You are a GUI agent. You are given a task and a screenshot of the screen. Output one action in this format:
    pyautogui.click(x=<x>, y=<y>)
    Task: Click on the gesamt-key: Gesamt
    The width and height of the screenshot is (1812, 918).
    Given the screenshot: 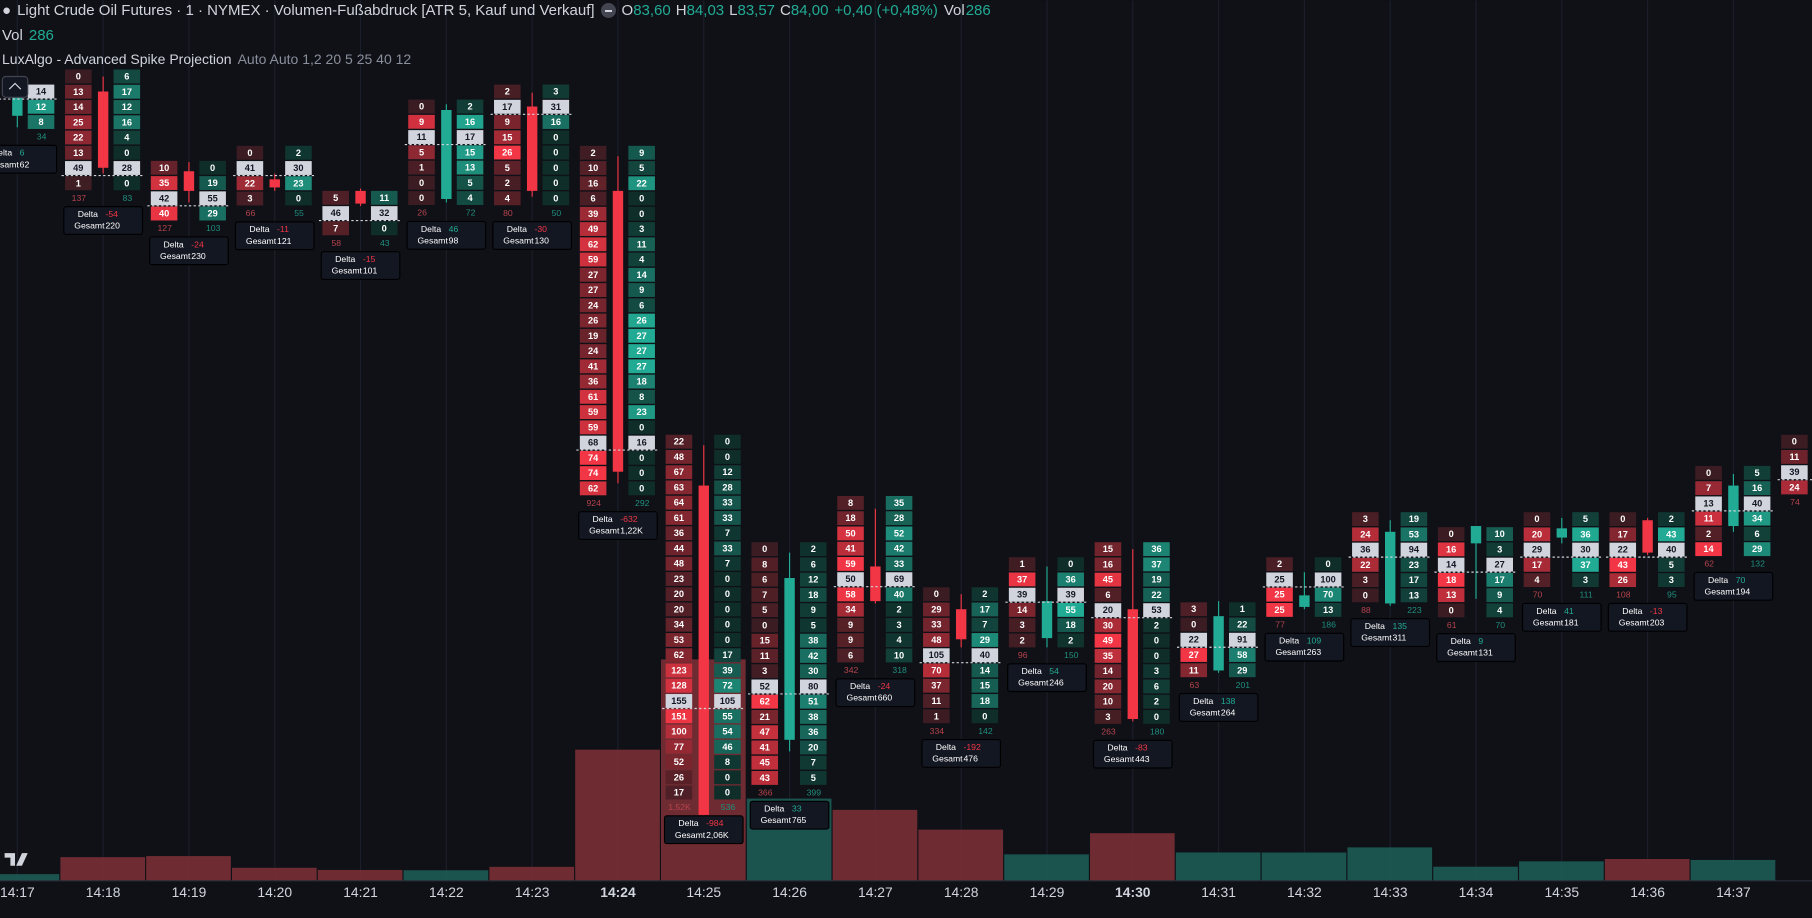 What is the action you would take?
    pyautogui.click(x=261, y=241)
    